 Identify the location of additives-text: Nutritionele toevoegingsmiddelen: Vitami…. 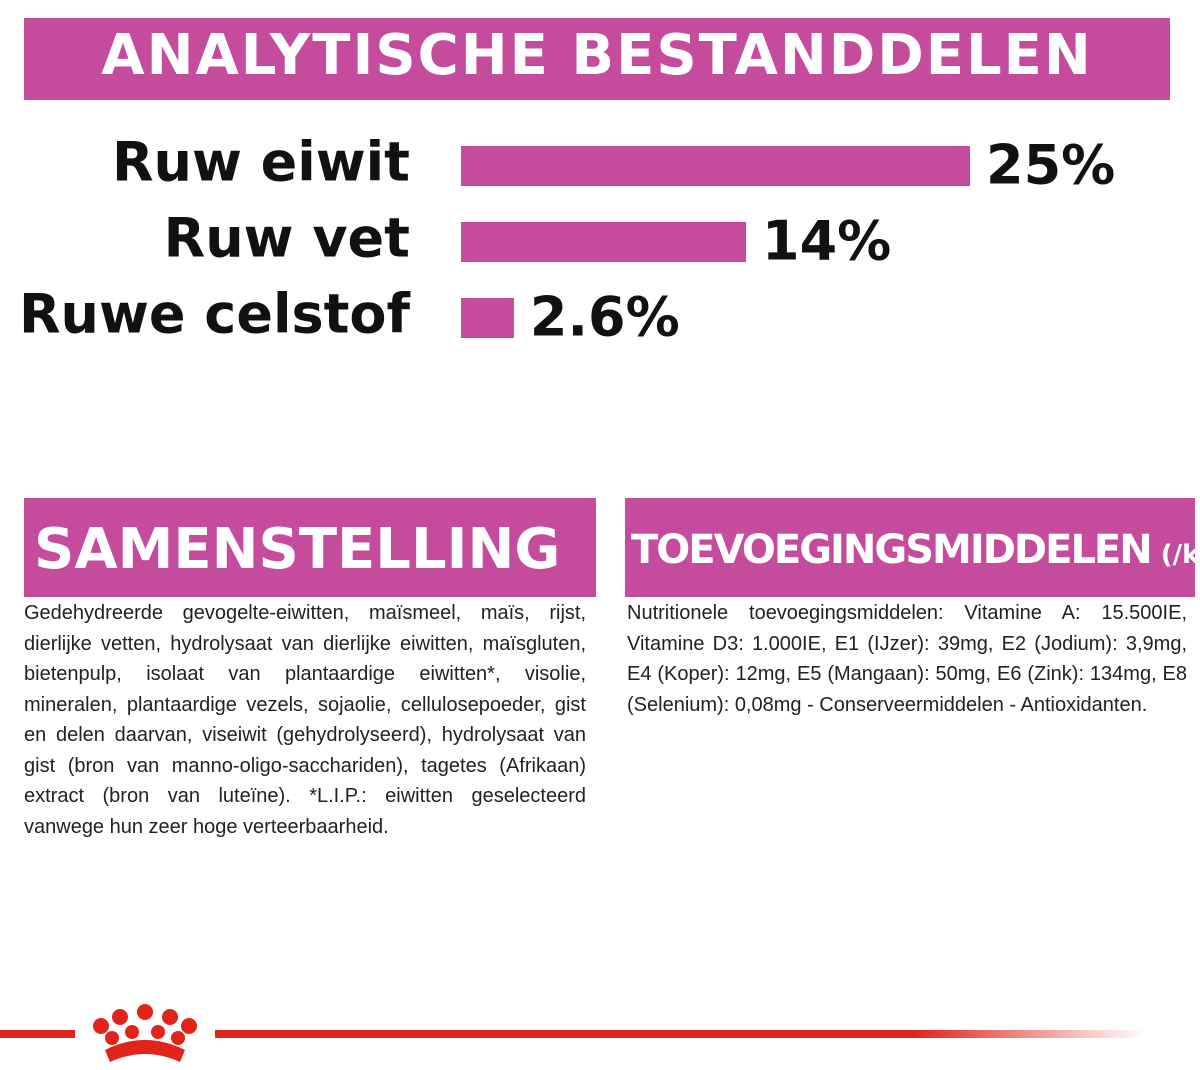
(907, 659).